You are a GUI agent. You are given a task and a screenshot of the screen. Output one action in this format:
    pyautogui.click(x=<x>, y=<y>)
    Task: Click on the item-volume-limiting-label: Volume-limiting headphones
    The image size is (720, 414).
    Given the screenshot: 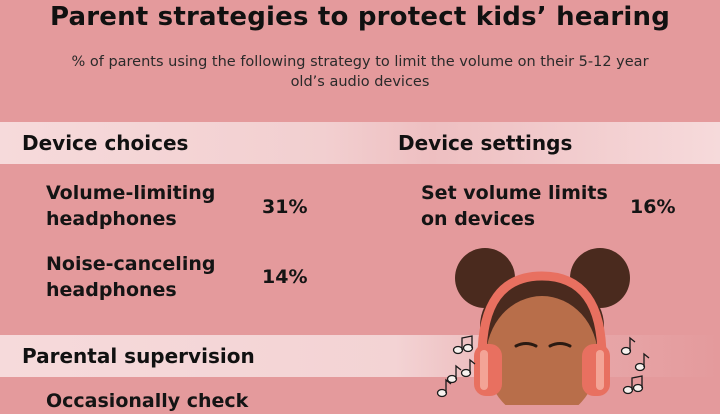 What is the action you would take?
    pyautogui.click(x=130, y=206)
    